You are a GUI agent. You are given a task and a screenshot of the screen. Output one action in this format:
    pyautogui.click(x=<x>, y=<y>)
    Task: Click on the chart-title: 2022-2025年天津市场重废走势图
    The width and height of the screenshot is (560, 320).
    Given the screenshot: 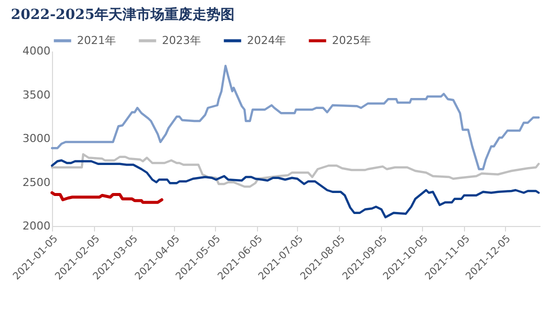 What is the action you would take?
    pyautogui.click(x=122, y=14)
    